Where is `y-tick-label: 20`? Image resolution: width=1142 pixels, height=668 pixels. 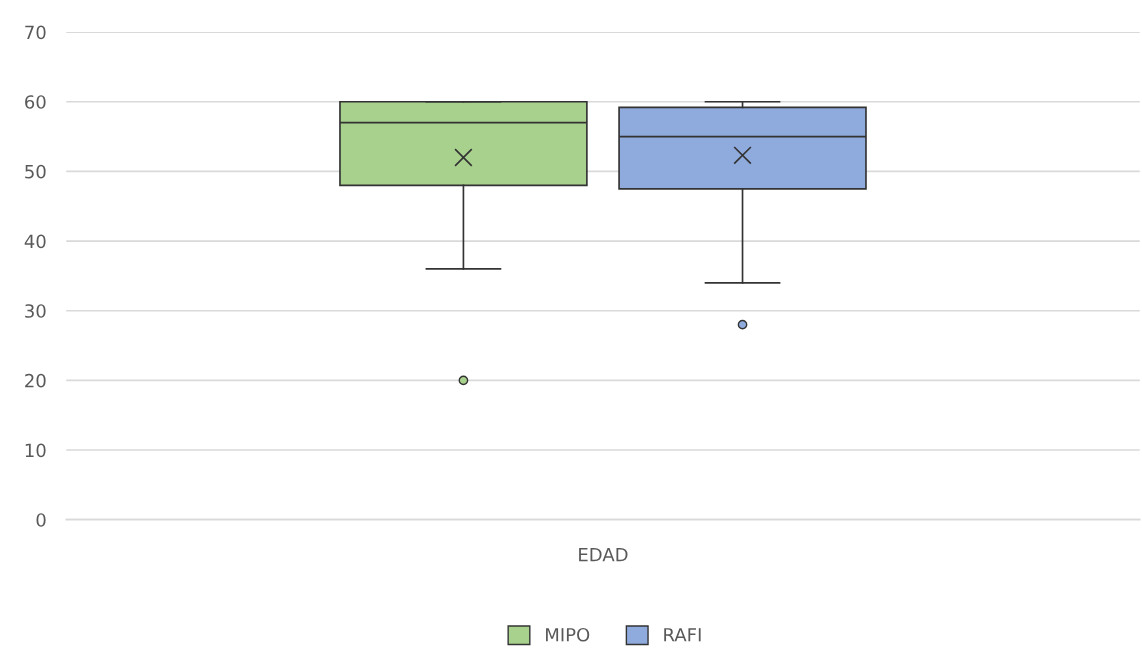 y-tick-label: 20 is located at coordinates (35, 380).